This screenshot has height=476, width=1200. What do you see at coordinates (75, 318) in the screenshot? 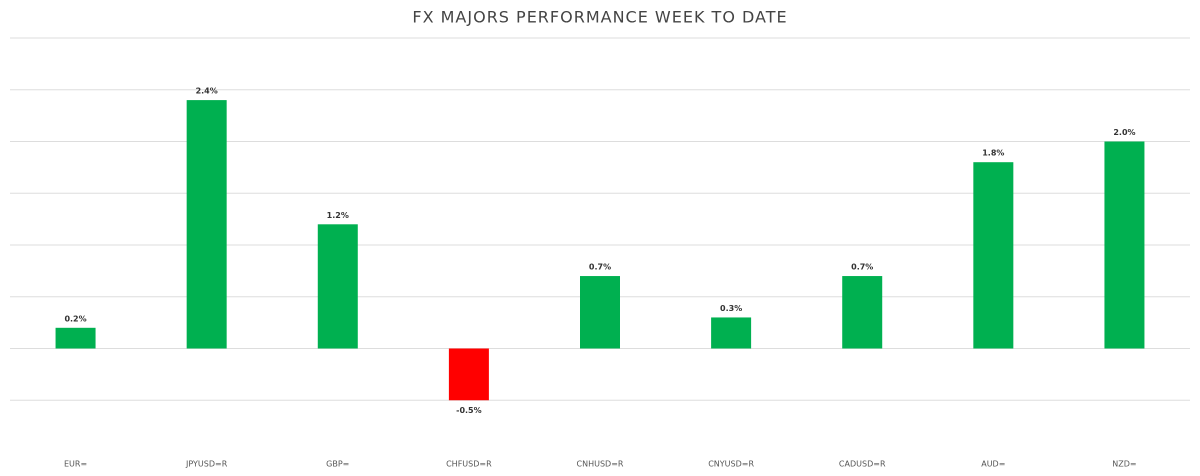
I see `value-label: 0.2%` at bounding box center [75, 318].